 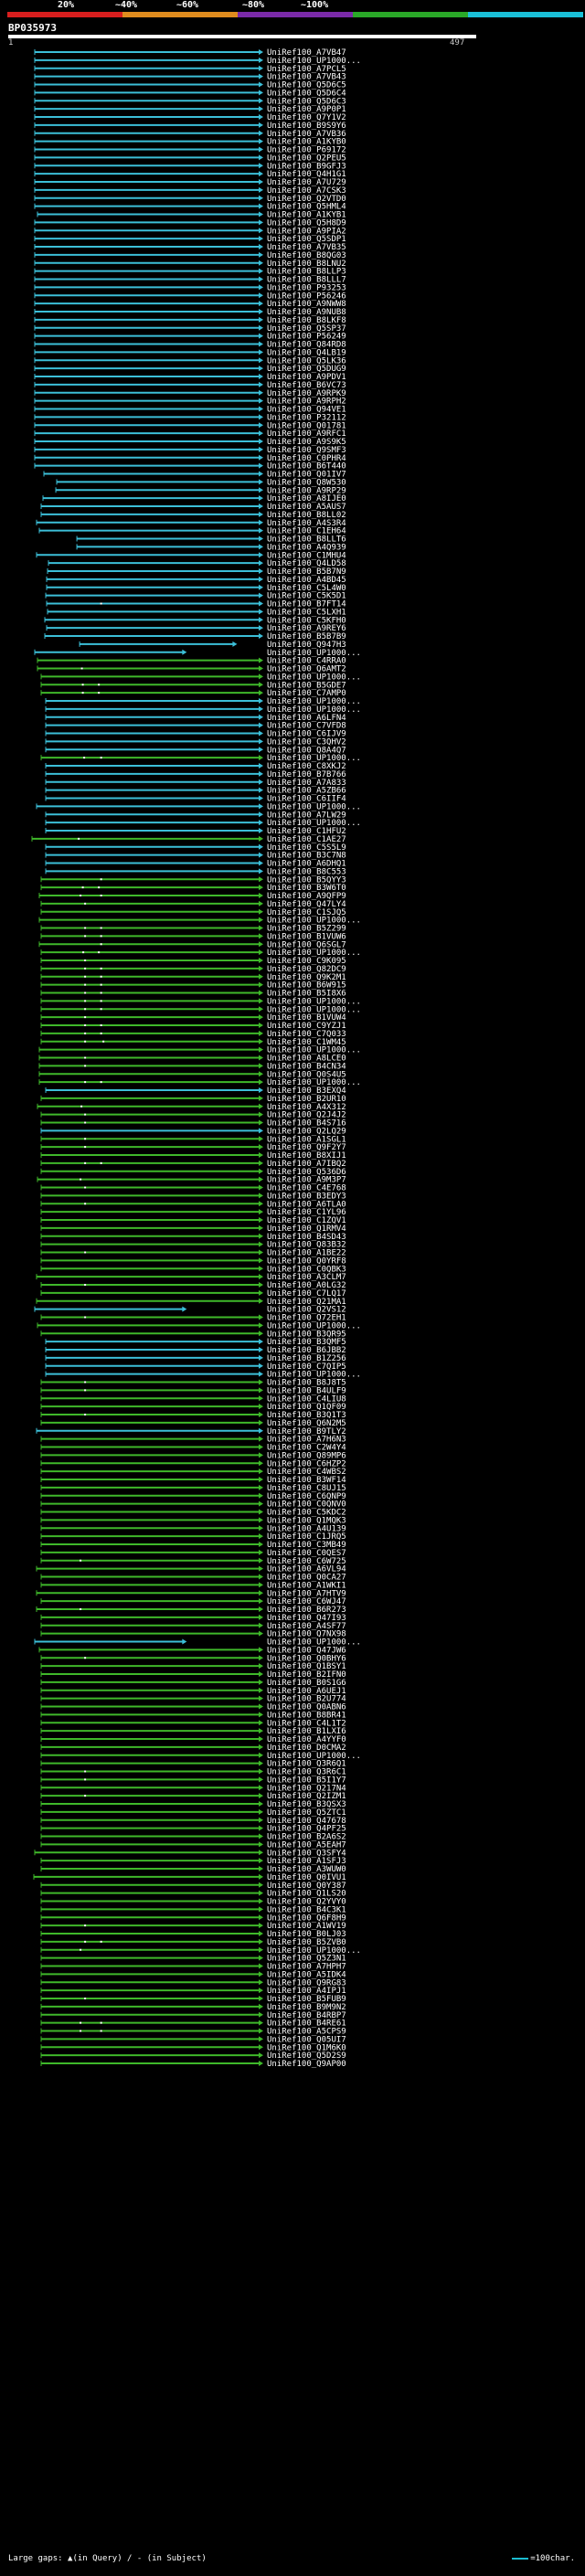 What do you see at coordinates (307, 1513) in the screenshot?
I see `hit-label: UniRef100_C5KDC2` at bounding box center [307, 1513].